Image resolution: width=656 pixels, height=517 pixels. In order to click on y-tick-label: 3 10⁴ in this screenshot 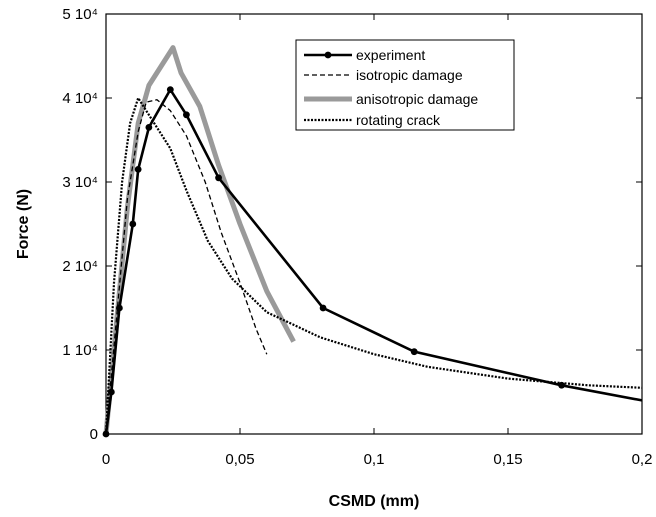, I will do `click(80, 182)`.